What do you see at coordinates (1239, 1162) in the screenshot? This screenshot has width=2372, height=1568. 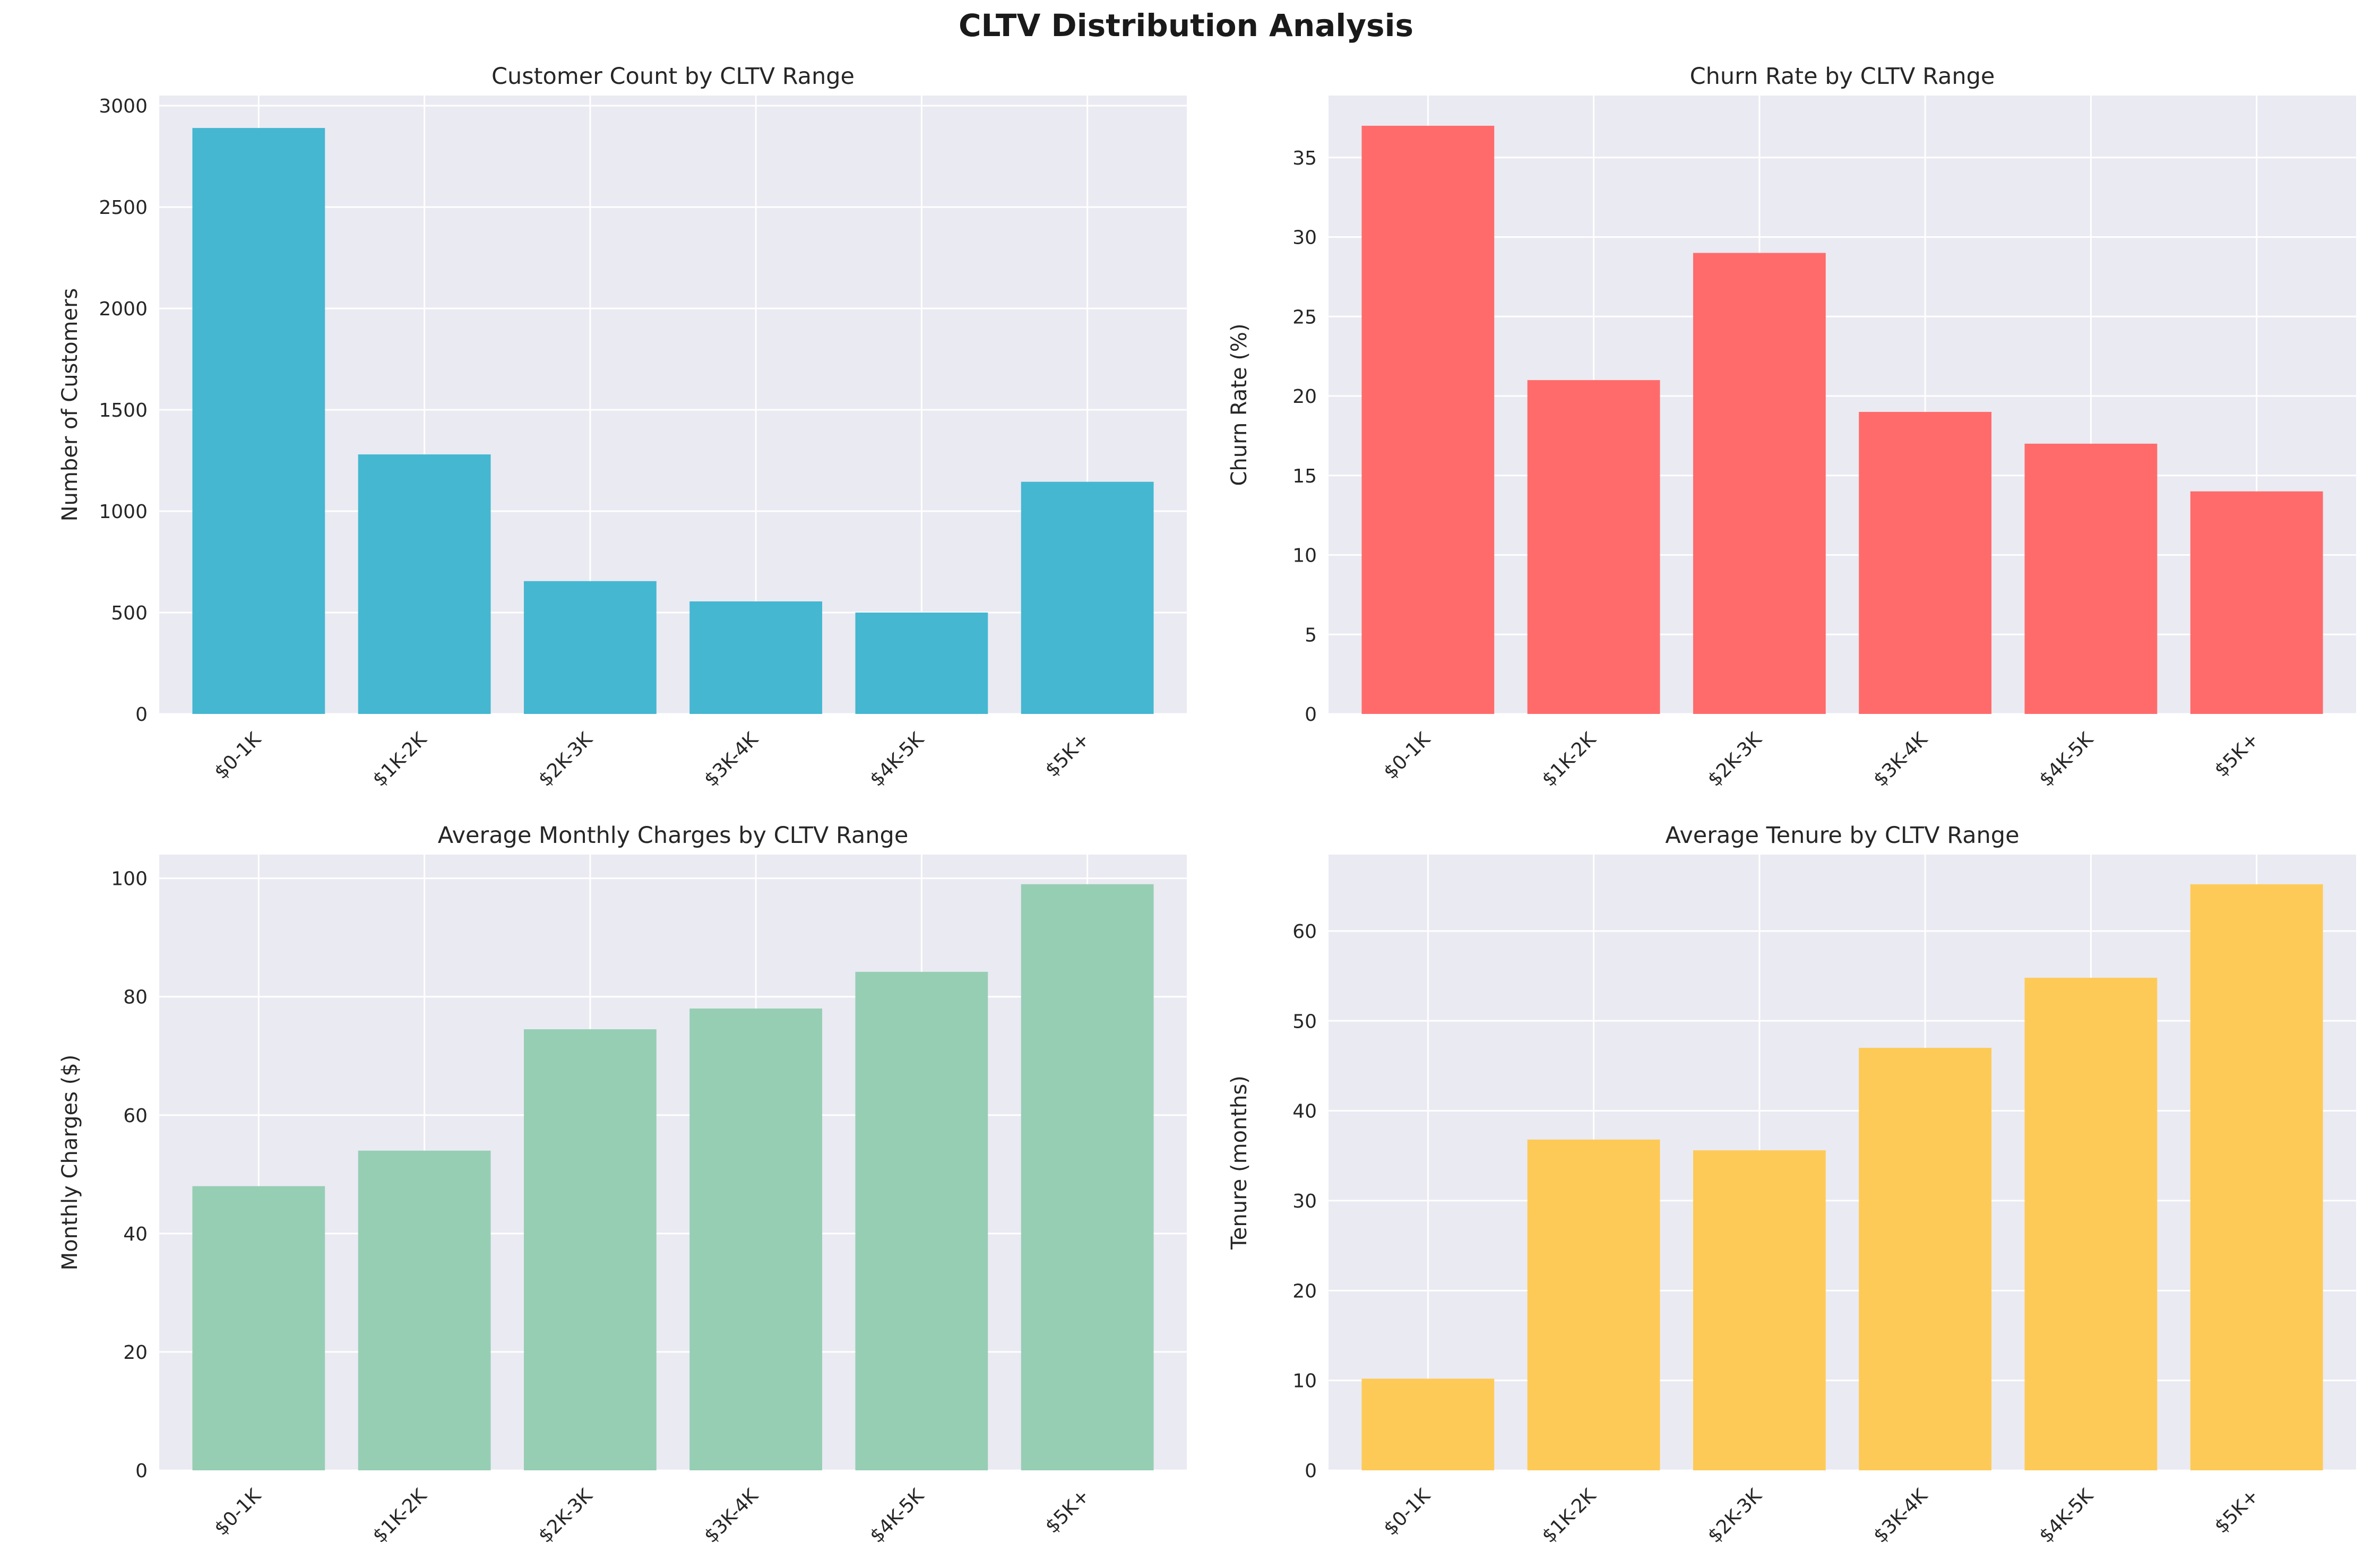 I see `y-axis-label: Tenure (months)` at bounding box center [1239, 1162].